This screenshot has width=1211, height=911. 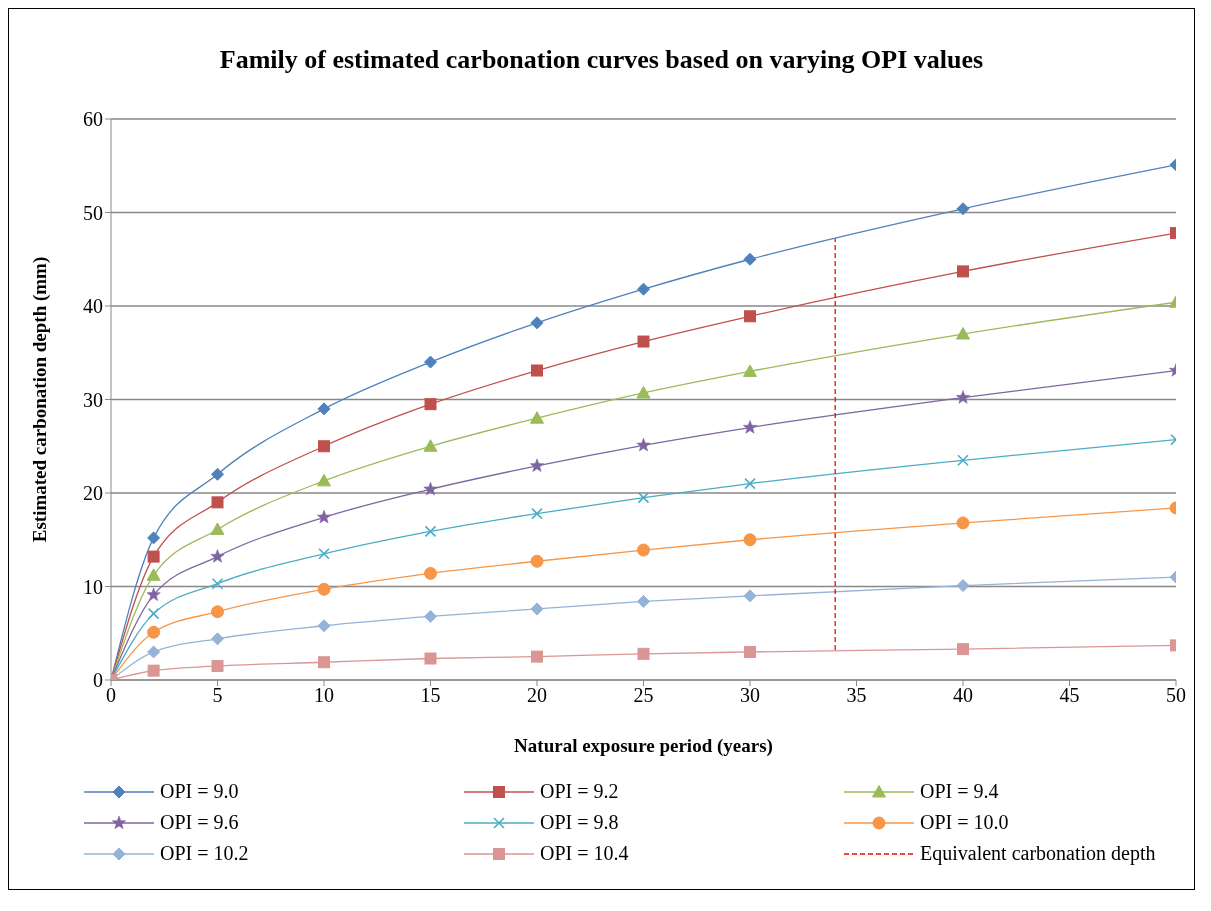 I want to click on x-tick-label: 20, so click(x=537, y=695).